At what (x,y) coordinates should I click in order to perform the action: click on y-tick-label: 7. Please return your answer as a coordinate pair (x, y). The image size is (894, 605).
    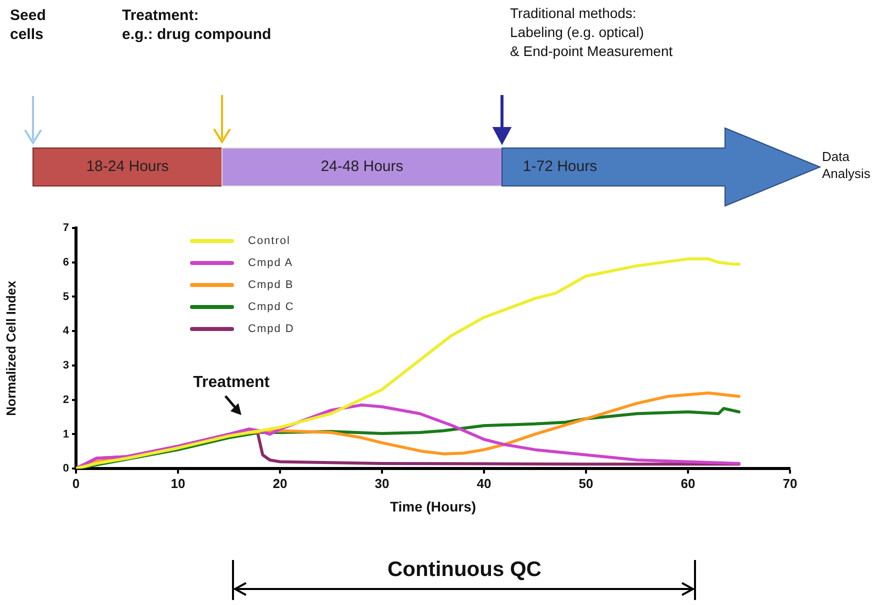
    Looking at the image, I should click on (65, 228).